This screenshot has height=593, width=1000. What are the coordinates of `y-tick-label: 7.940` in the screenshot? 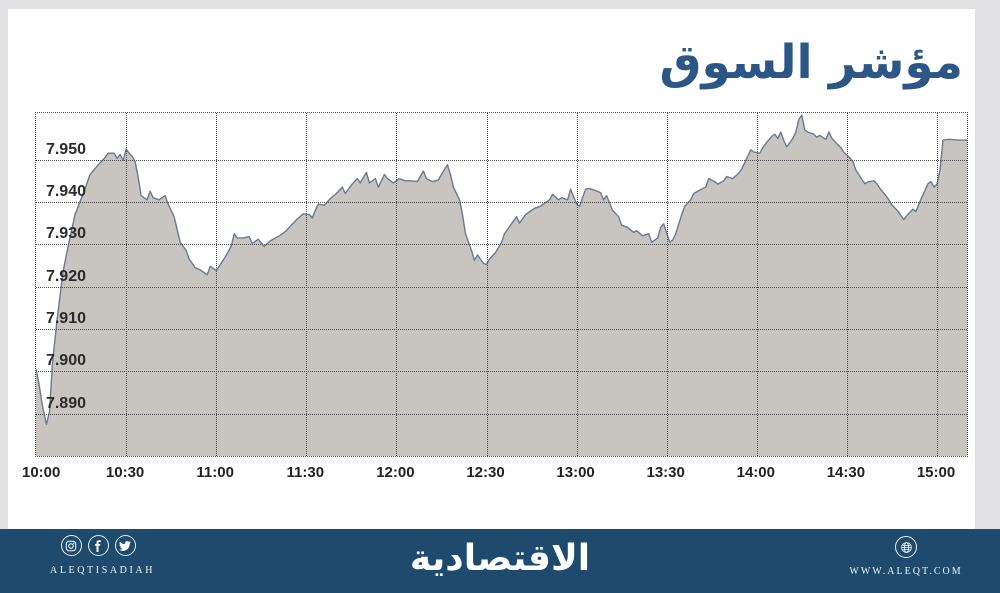 It's located at (65, 191).